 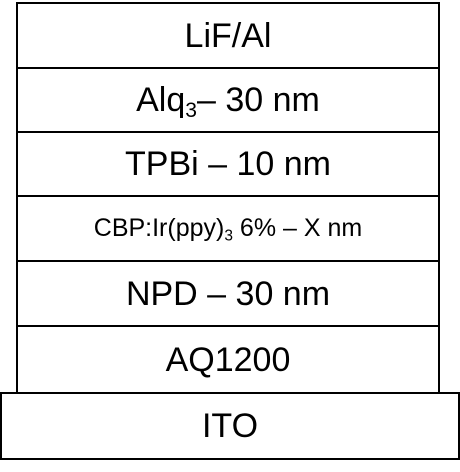 I want to click on layer-alq3-material: Alq, so click(x=161, y=100).